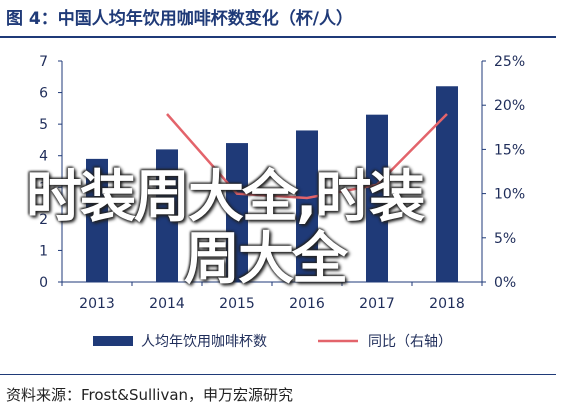 Image resolution: width=566 pixels, height=412 pixels. I want to click on right-axis-tick-label: 10%, so click(509, 195).